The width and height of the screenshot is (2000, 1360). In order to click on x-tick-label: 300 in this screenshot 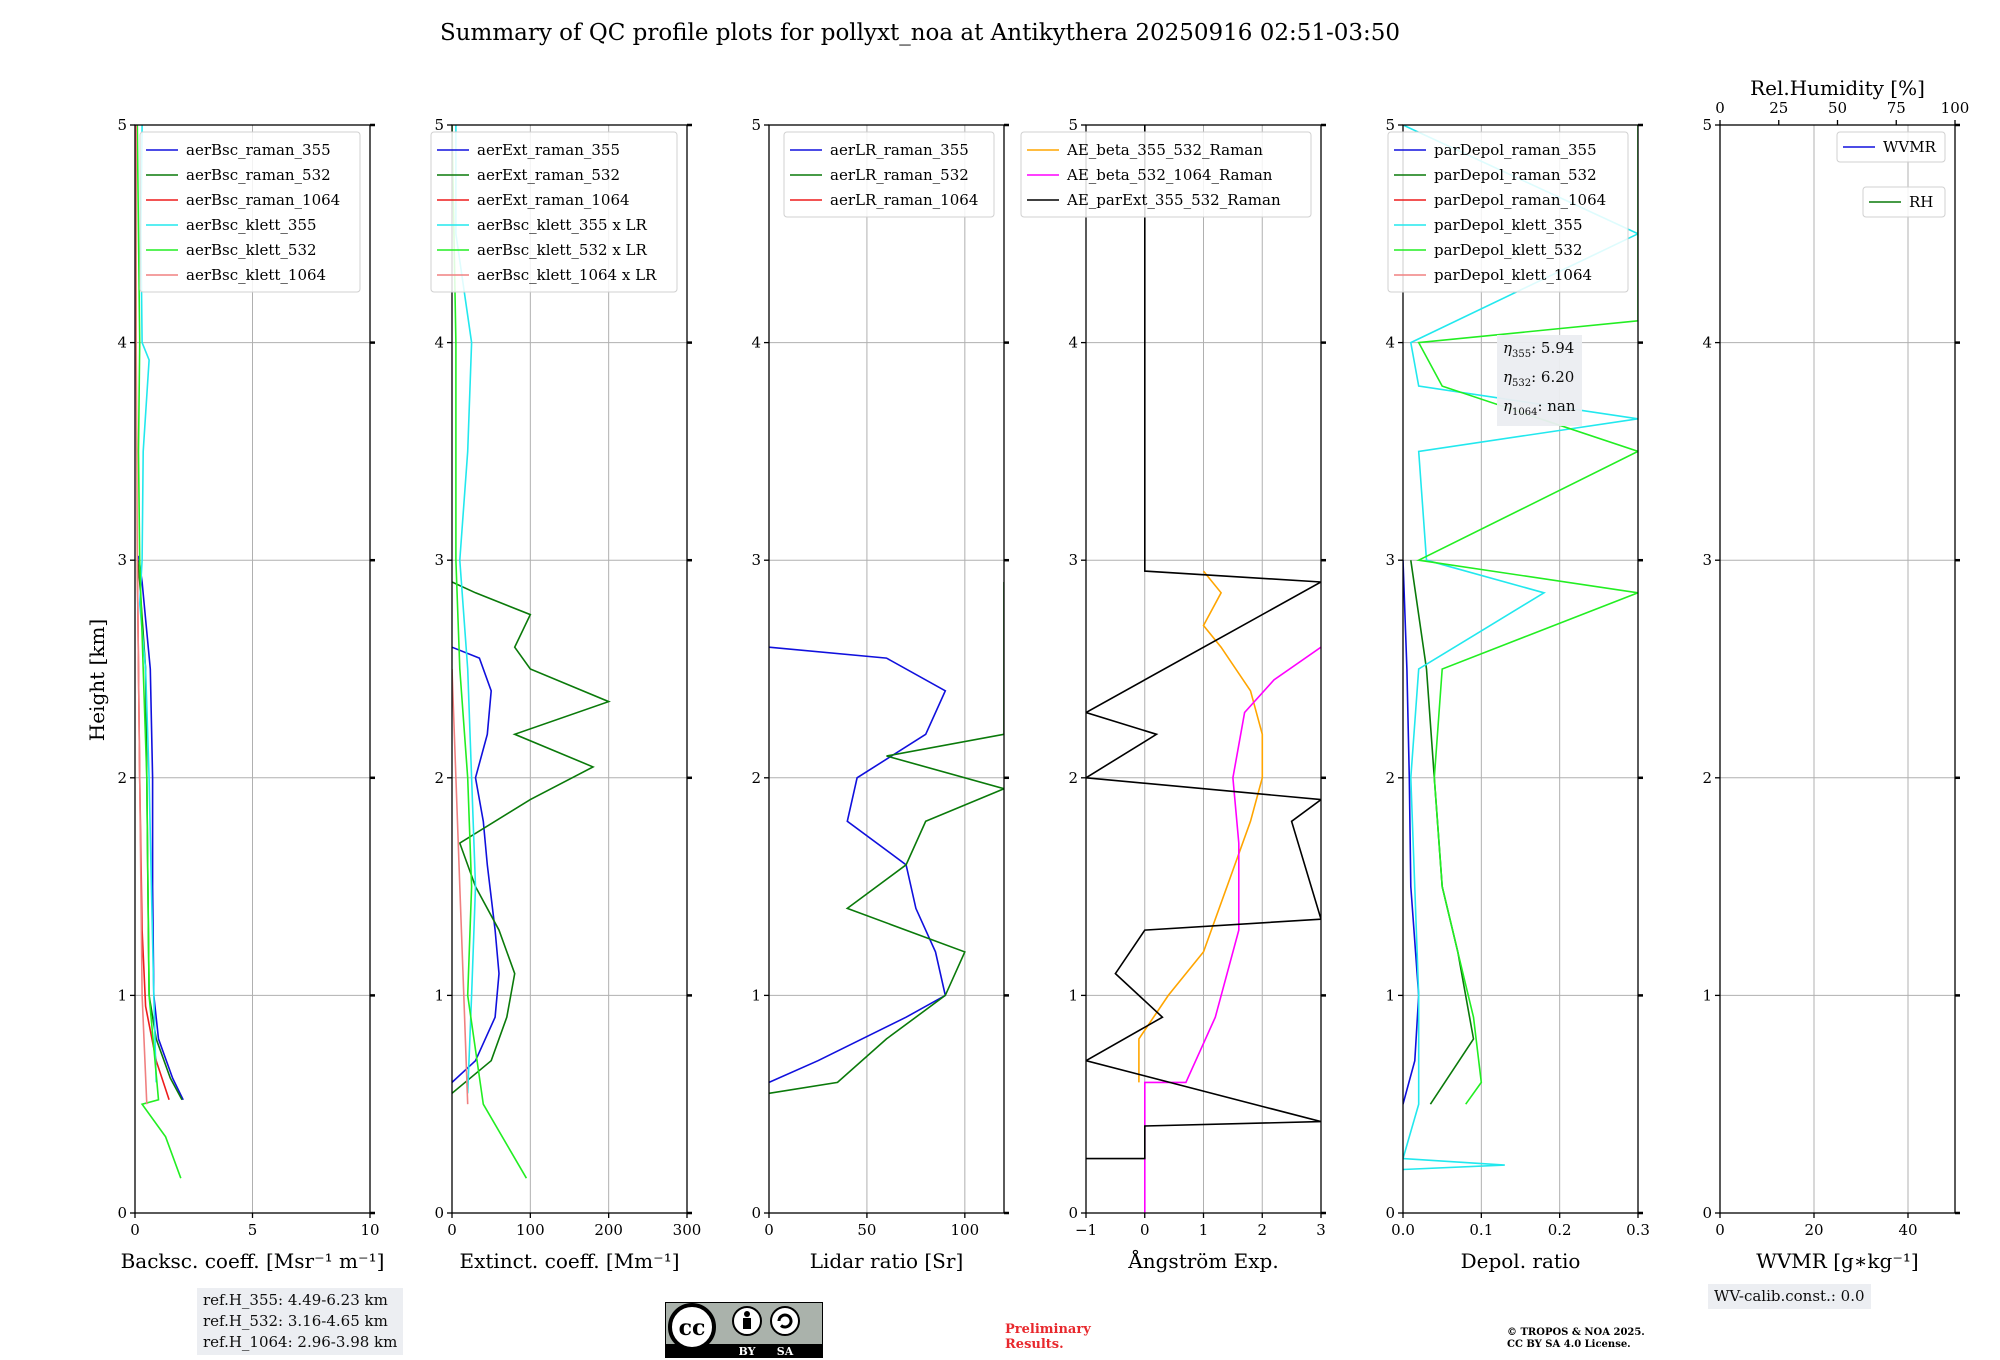, I will do `click(687, 1230)`.